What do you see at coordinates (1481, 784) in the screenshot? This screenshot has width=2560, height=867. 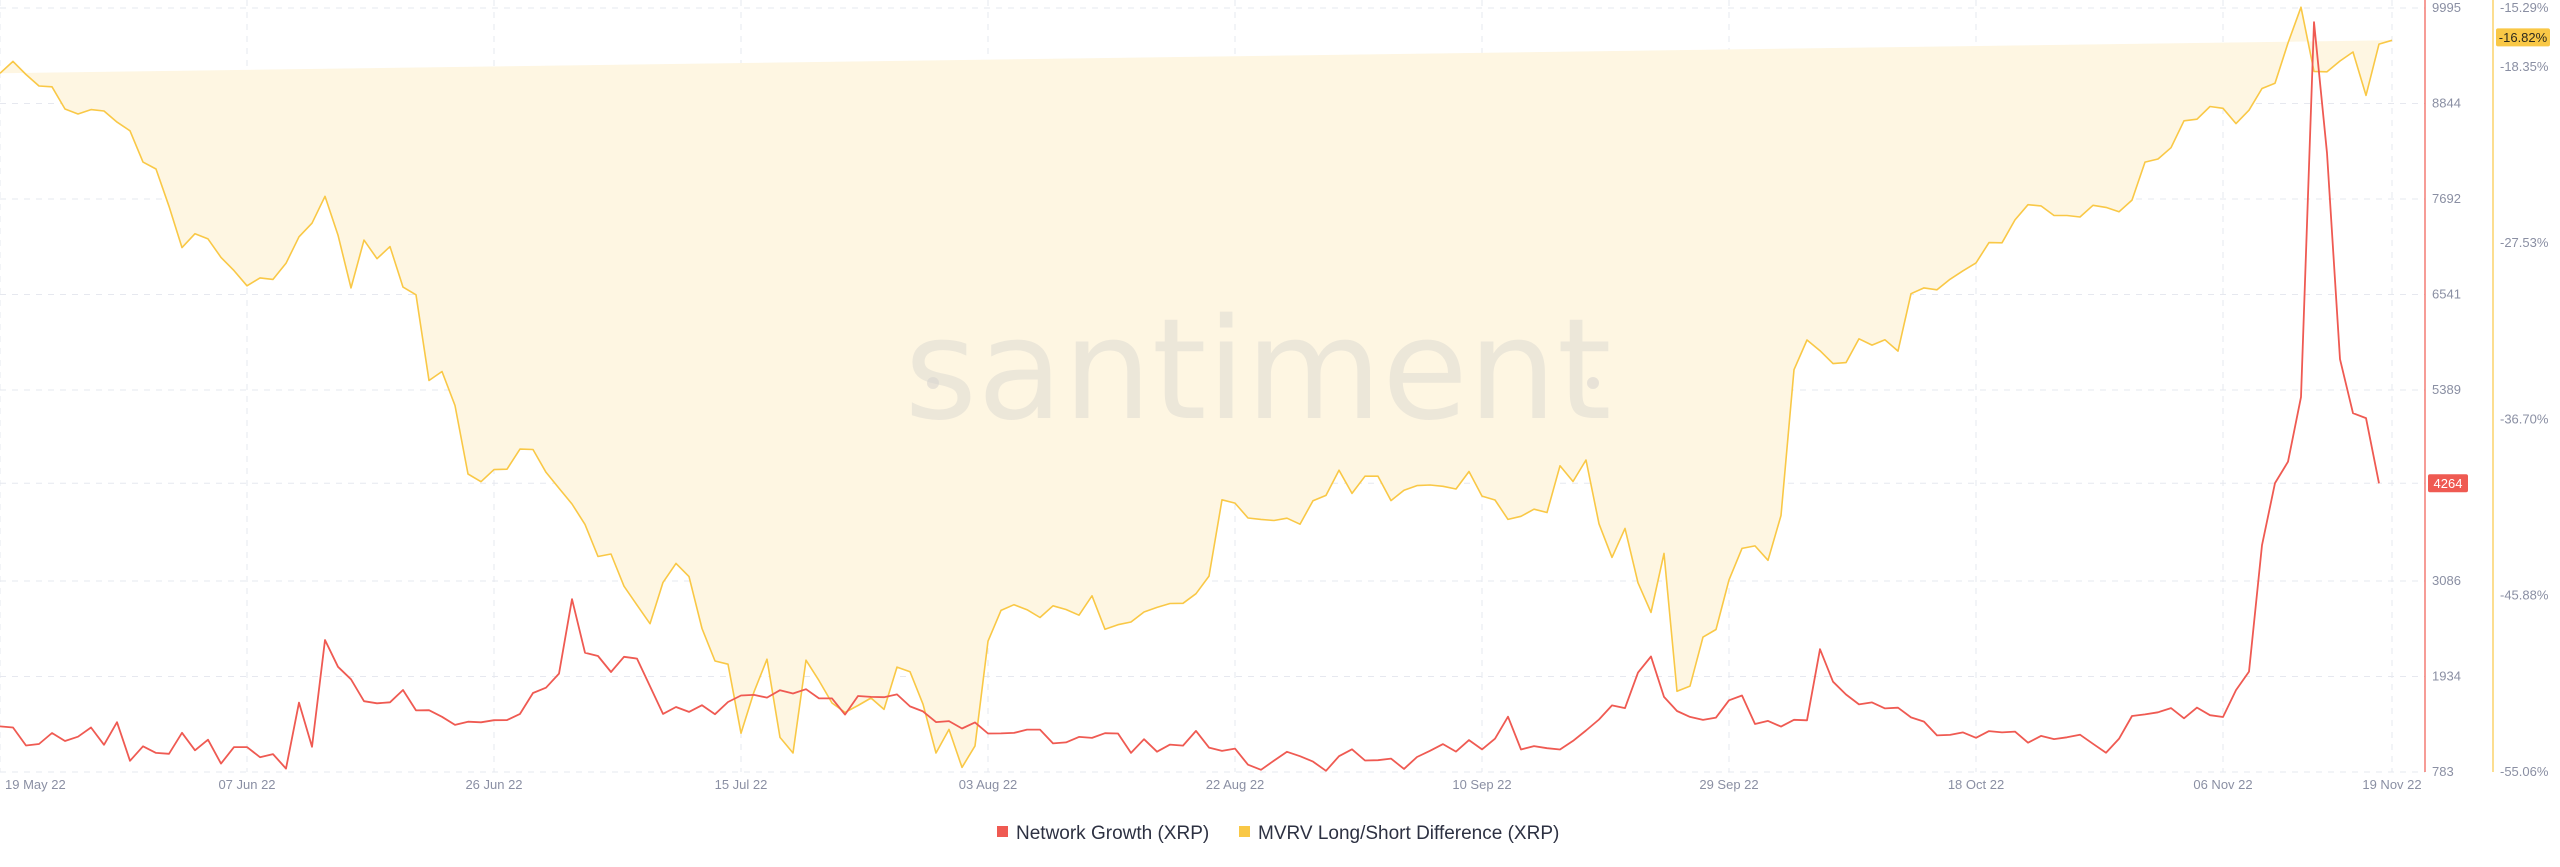 I see `x-tick-label: 10 Sep 22` at bounding box center [1481, 784].